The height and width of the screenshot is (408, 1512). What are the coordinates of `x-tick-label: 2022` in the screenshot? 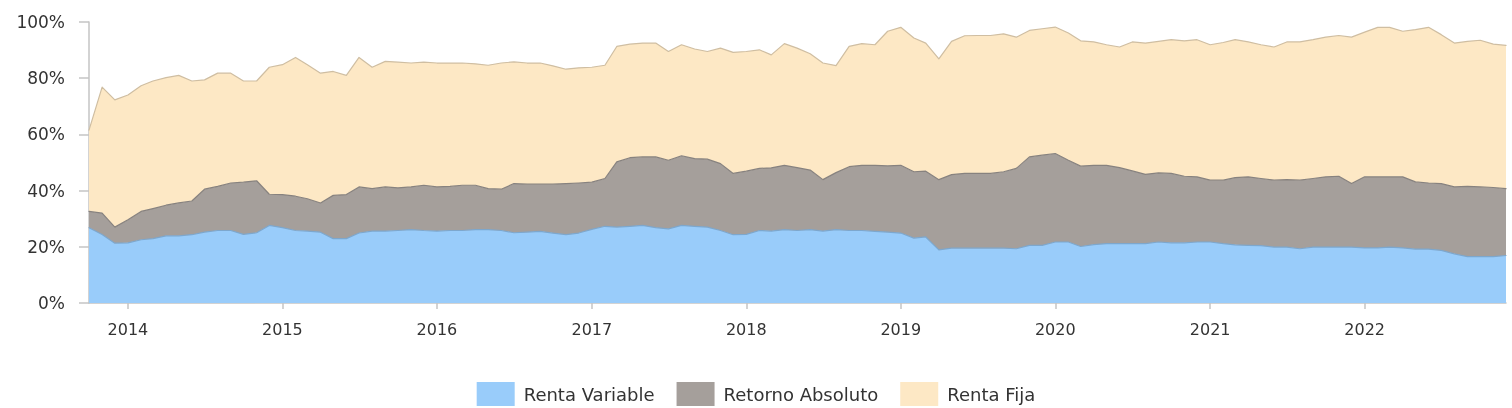 It's located at (1364, 329).